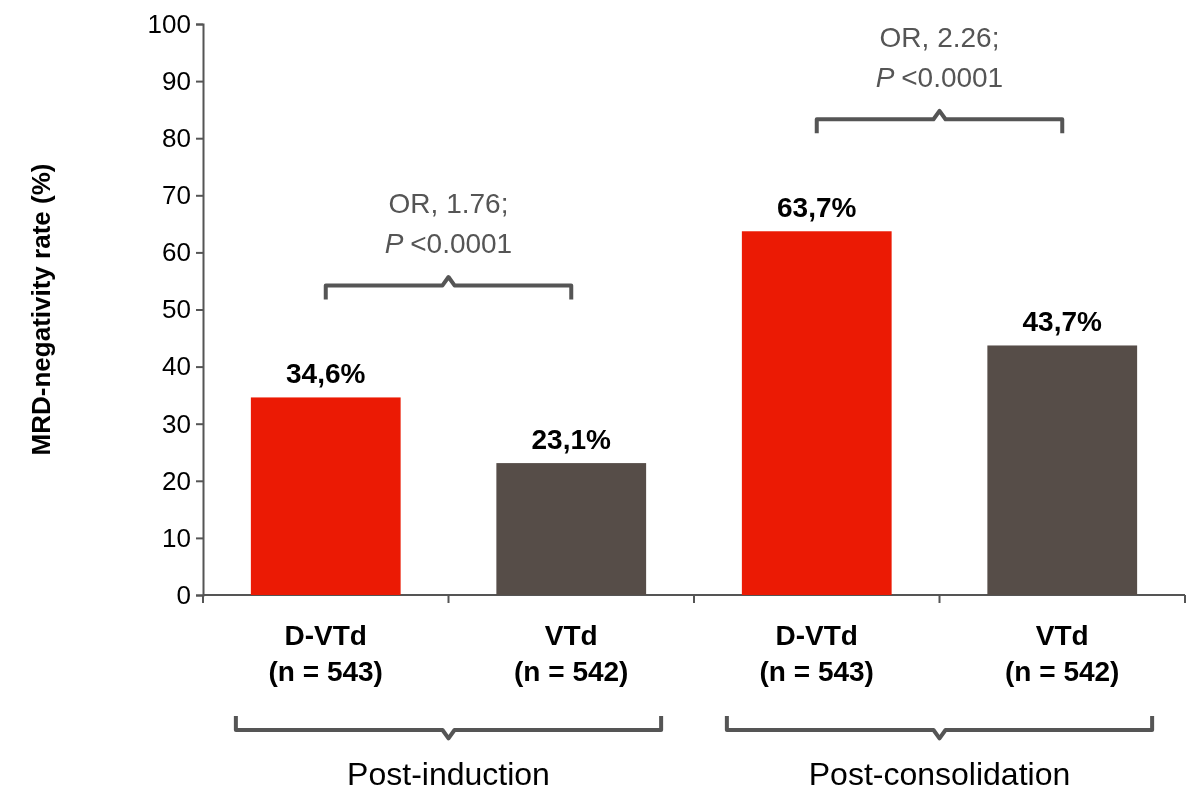 This screenshot has width=1187, height=794. What do you see at coordinates (939, 774) in the screenshot?
I see `text: Post-consolidation` at bounding box center [939, 774].